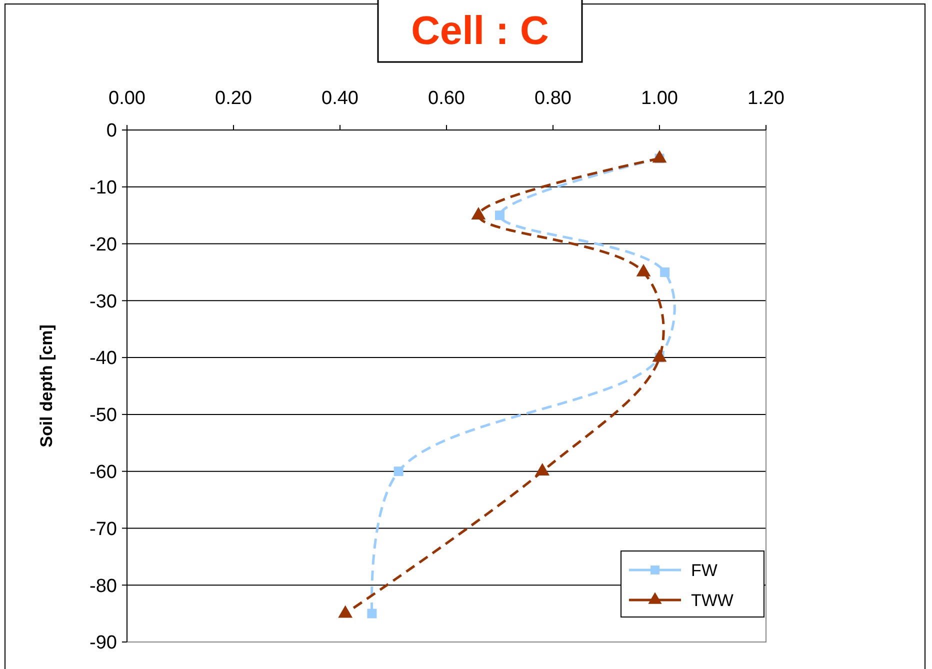  I want to click on x-tick-label: 0.40, so click(340, 98).